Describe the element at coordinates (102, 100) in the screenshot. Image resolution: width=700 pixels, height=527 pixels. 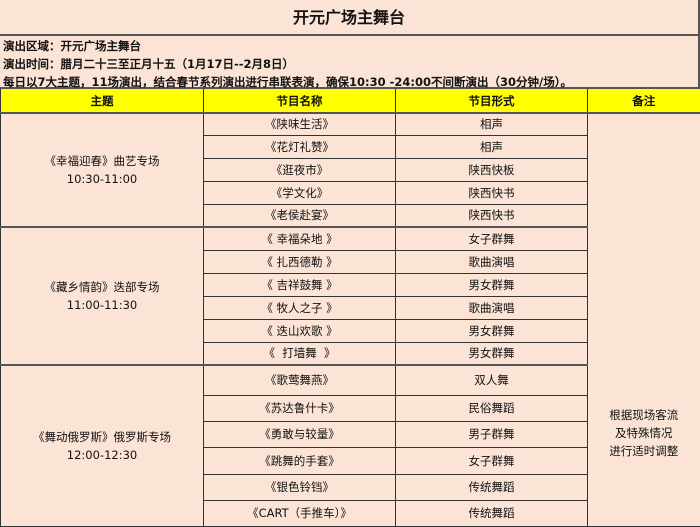
I see `header-theme: 主题` at that location.